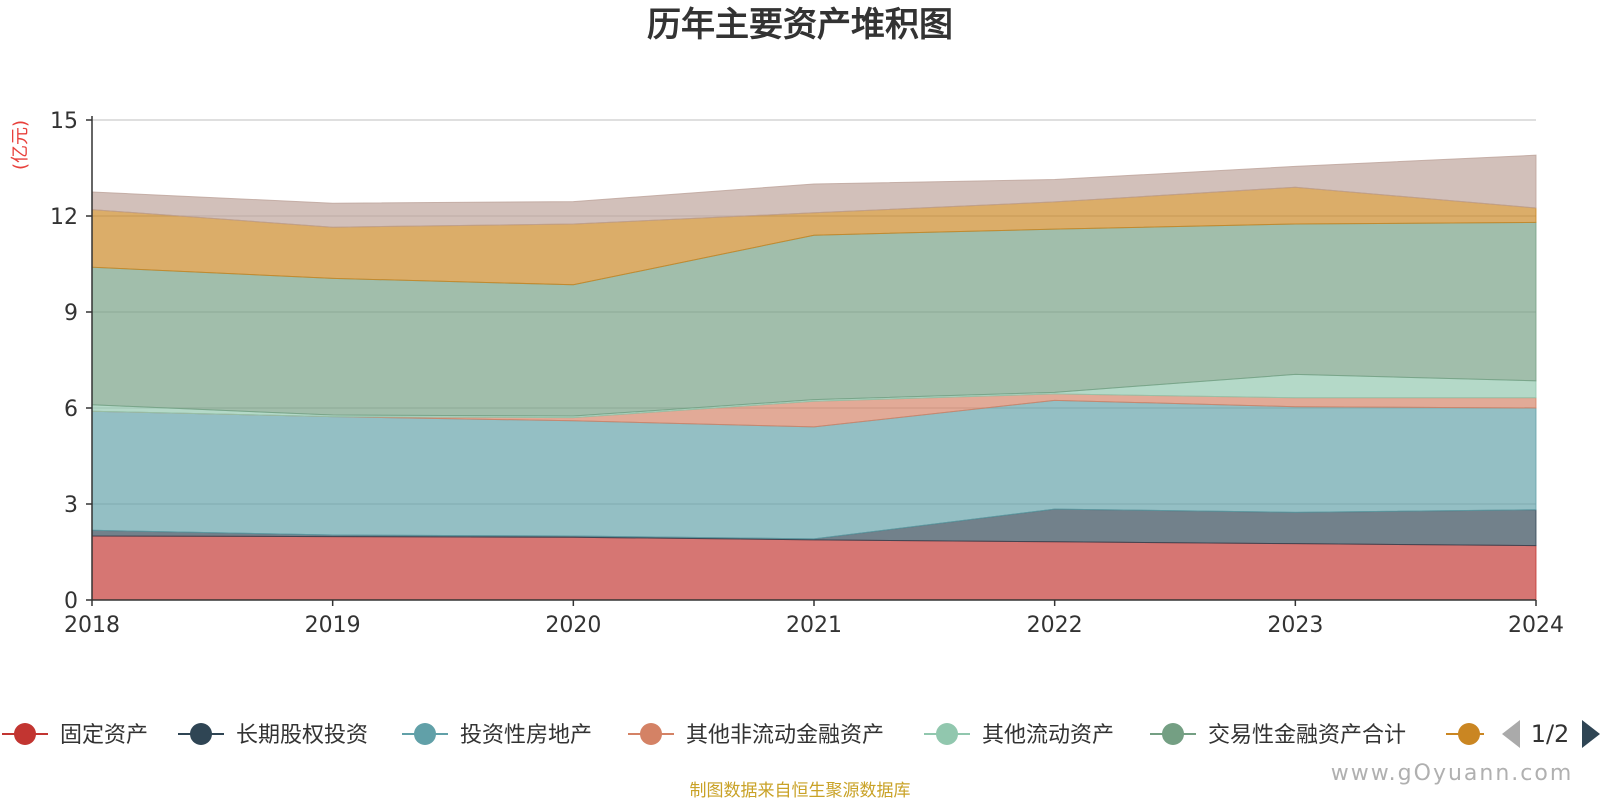 The width and height of the screenshot is (1600, 800). I want to click on y-tick-label: 3, so click(71, 505).